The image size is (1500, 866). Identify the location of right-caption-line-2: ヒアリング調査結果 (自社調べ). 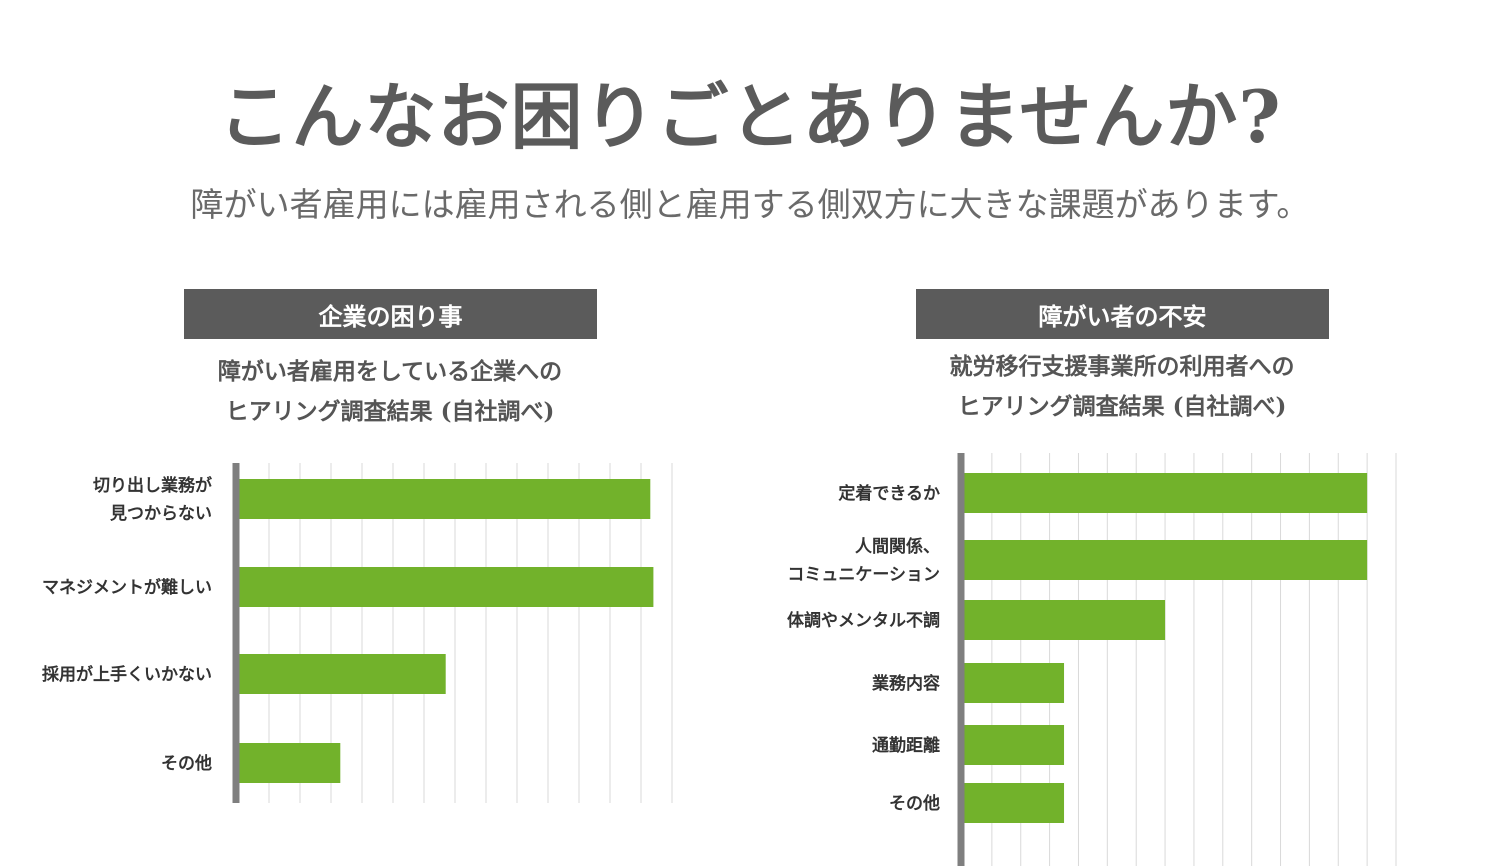
(1122, 406).